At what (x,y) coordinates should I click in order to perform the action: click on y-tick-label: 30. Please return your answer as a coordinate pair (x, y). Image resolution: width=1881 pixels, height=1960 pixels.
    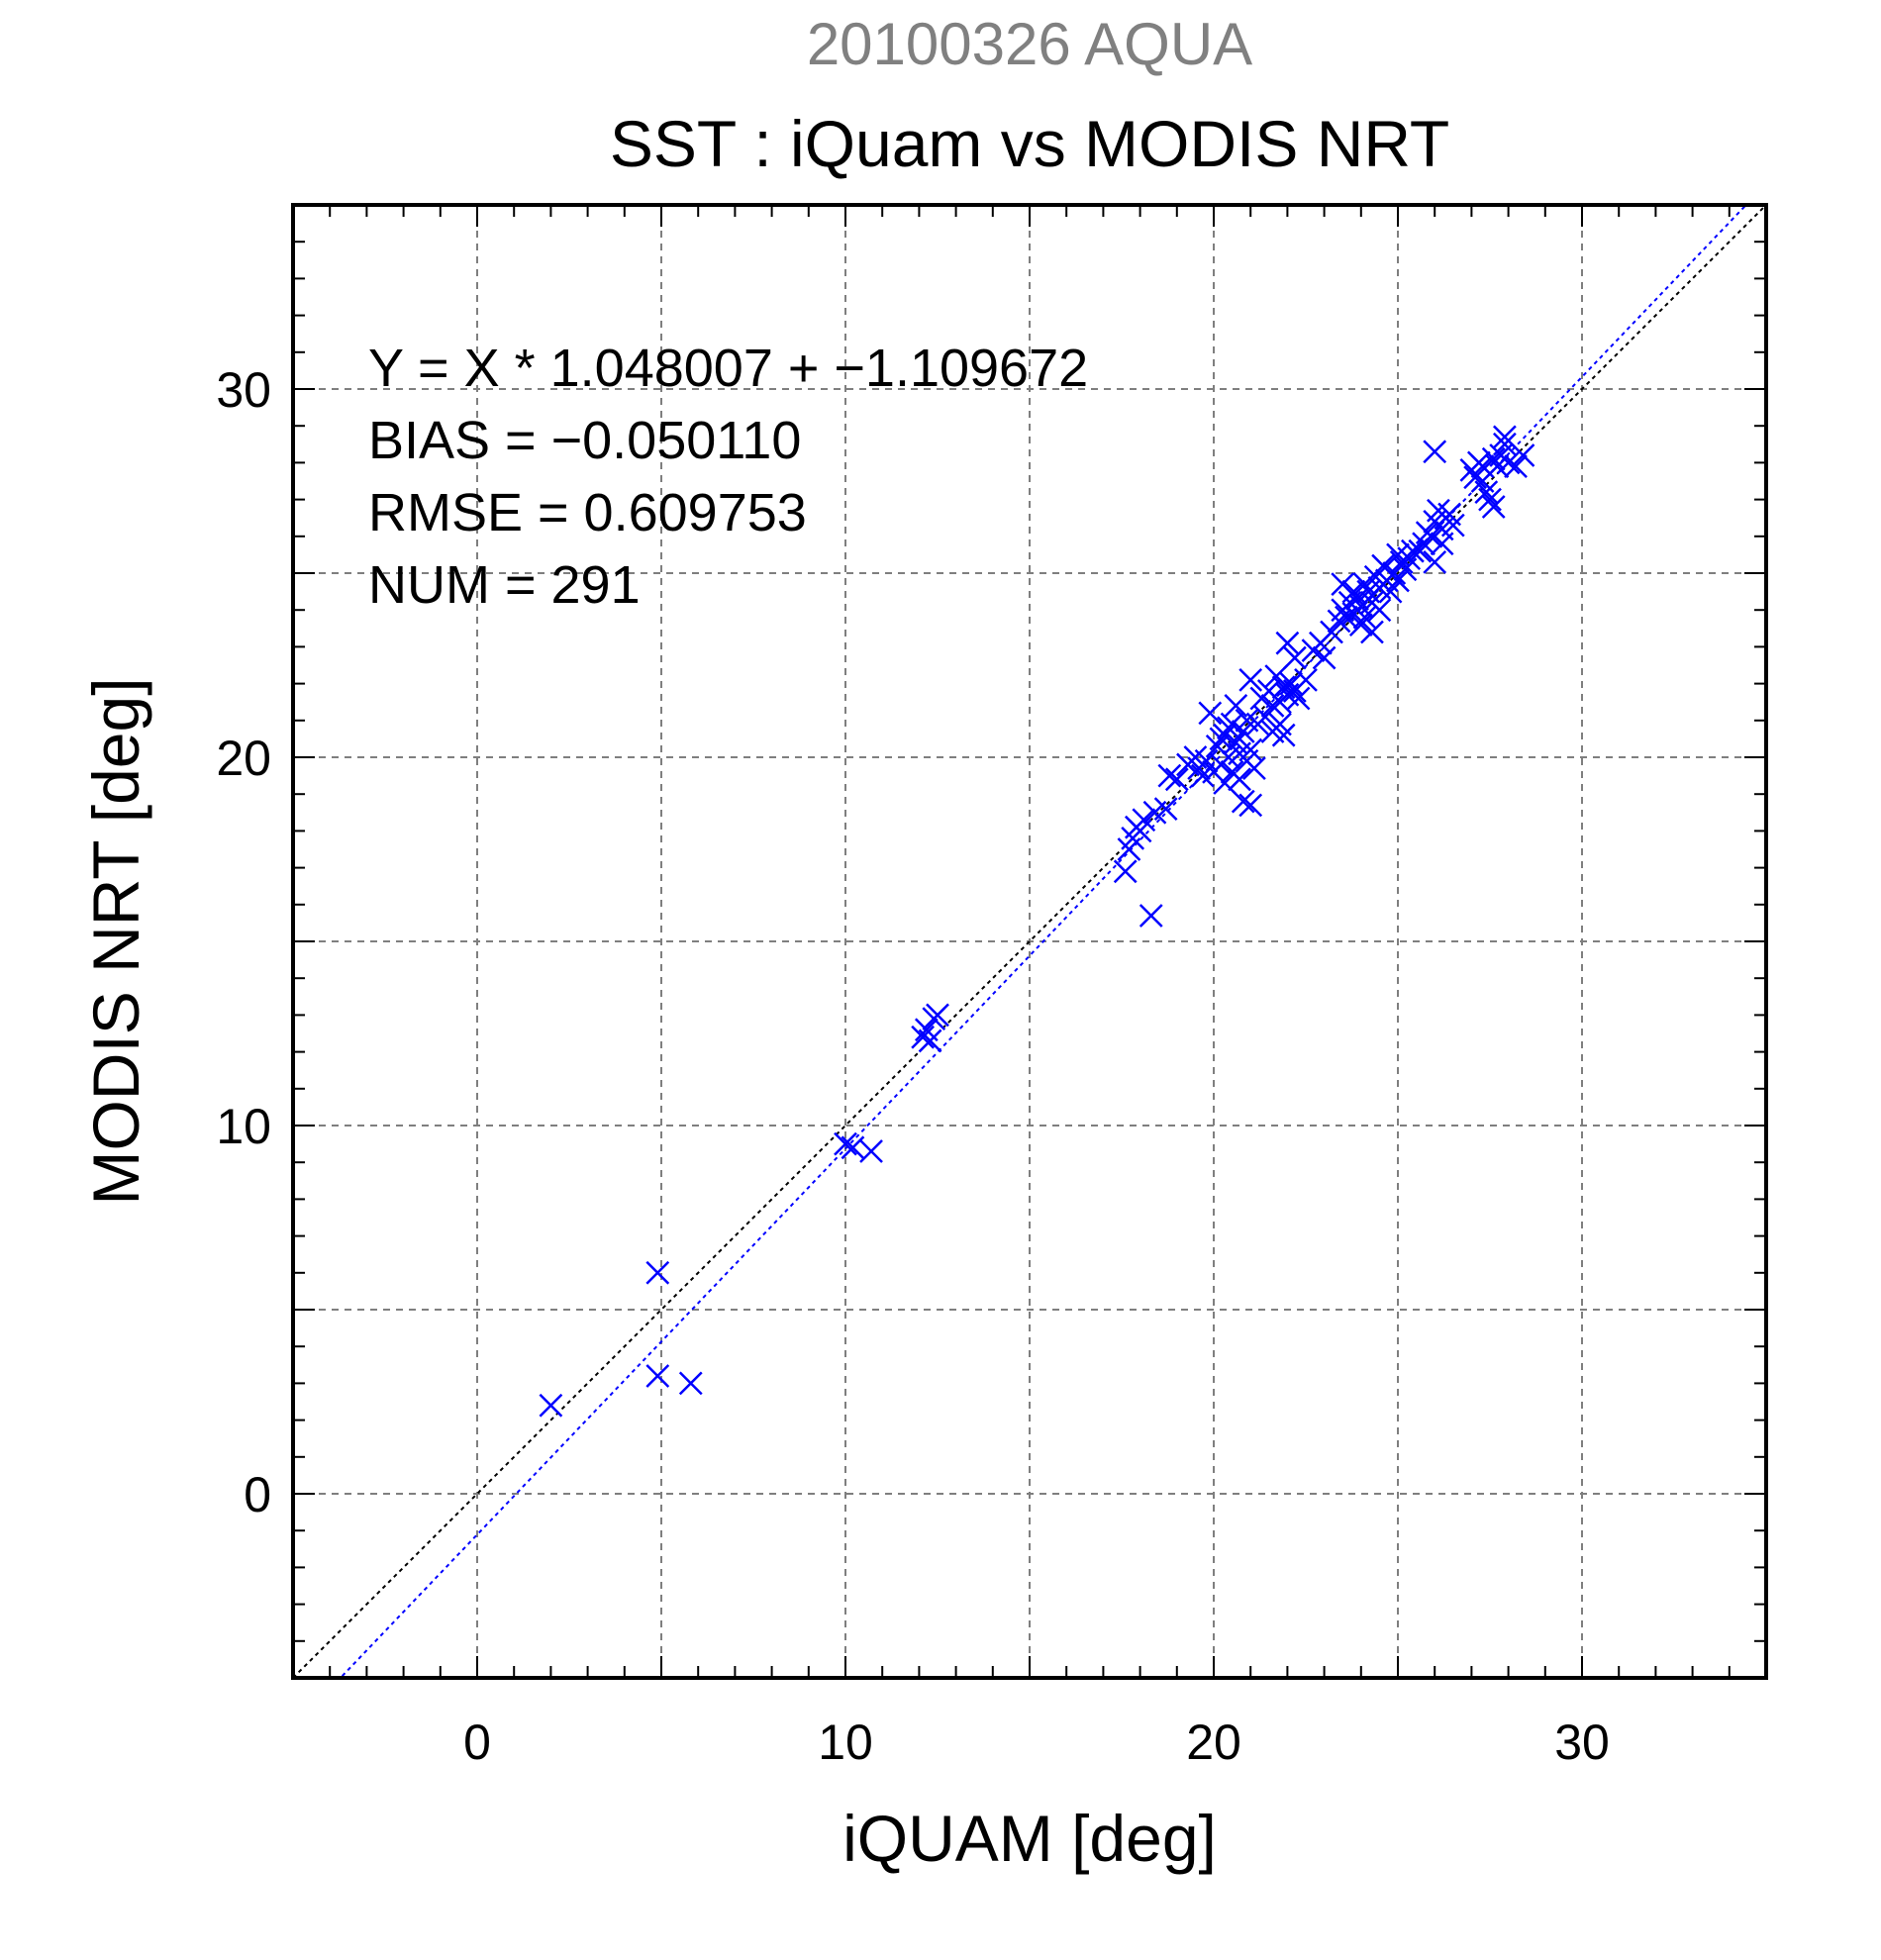
    Looking at the image, I should click on (244, 390).